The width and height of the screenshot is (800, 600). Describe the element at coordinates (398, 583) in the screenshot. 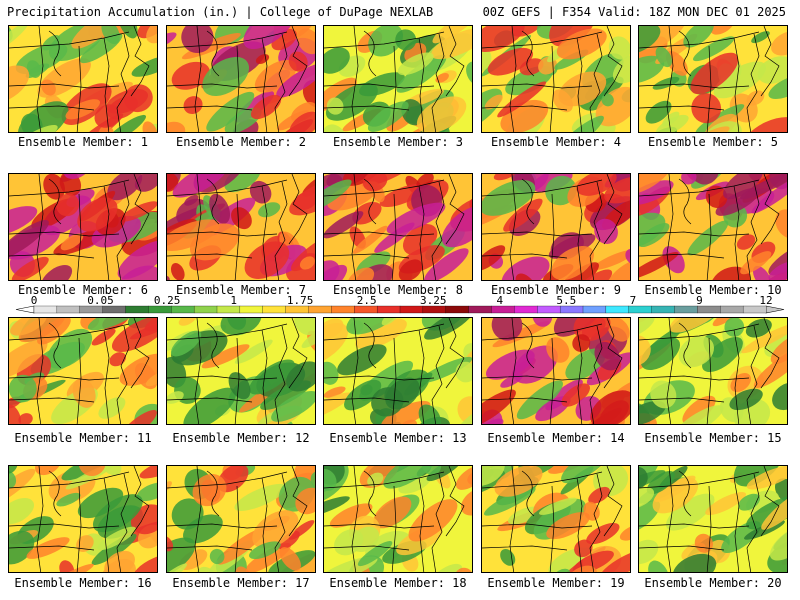

I see `member-label-18: Ensemble Member: 18` at that location.